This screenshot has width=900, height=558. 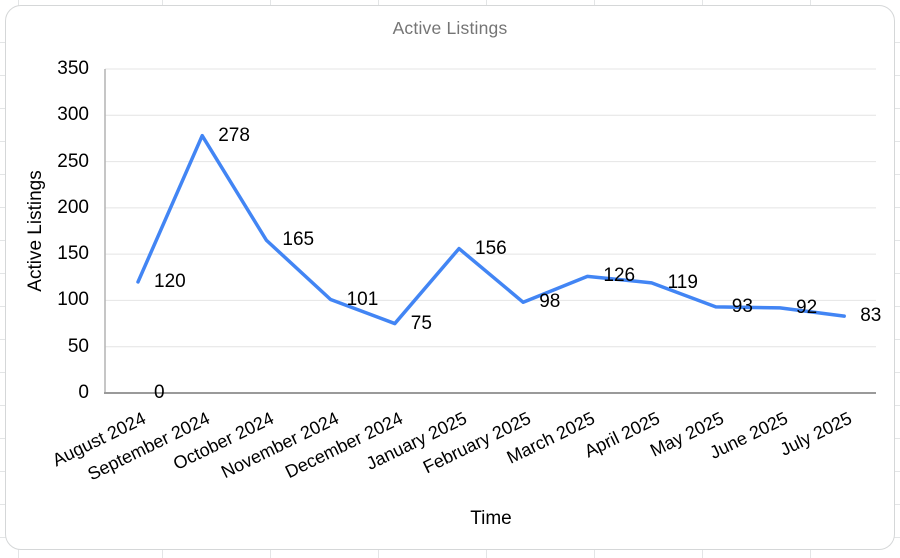 What do you see at coordinates (73, 68) in the screenshot?
I see `y-tick-label: 350` at bounding box center [73, 68].